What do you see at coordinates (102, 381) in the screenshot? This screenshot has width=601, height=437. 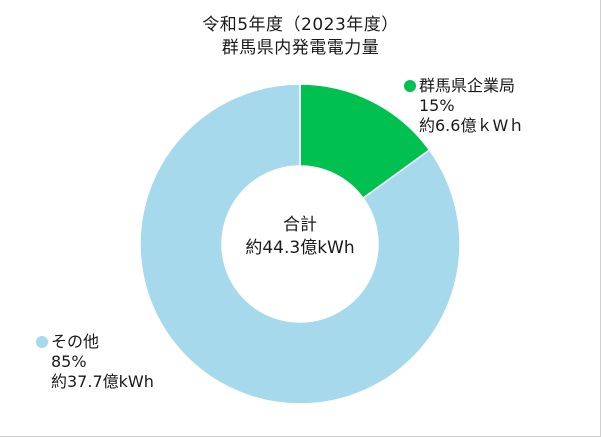 I see `legend-amount-other: 約37.7億kWh` at bounding box center [102, 381].